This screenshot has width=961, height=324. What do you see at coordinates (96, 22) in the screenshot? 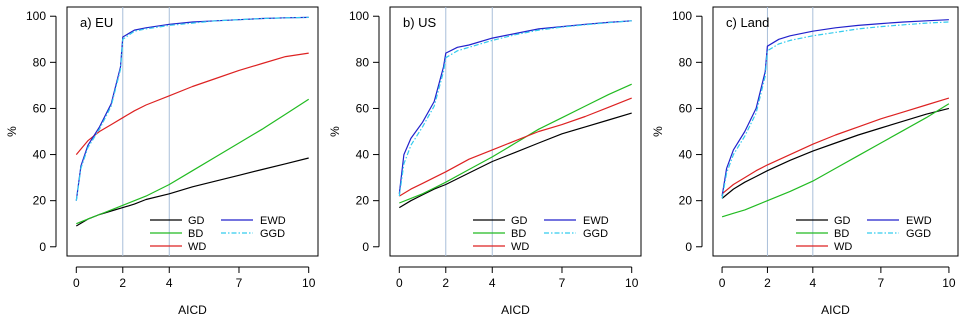
I see `panel-title: a) EU` at bounding box center [96, 22].